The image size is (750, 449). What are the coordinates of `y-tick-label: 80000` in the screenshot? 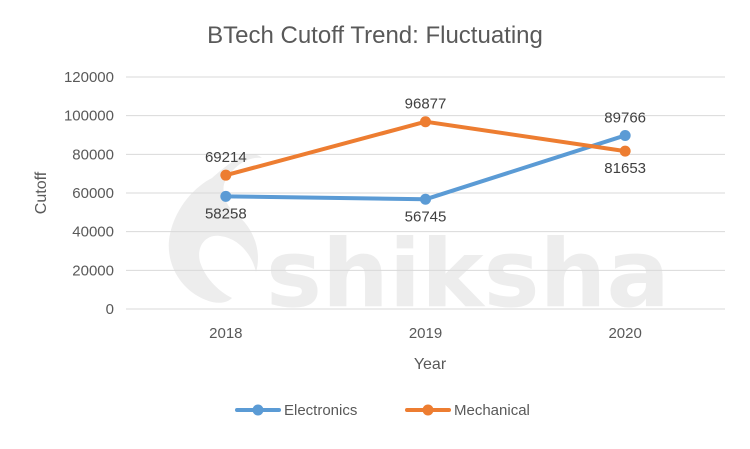 It's located at (93, 154).